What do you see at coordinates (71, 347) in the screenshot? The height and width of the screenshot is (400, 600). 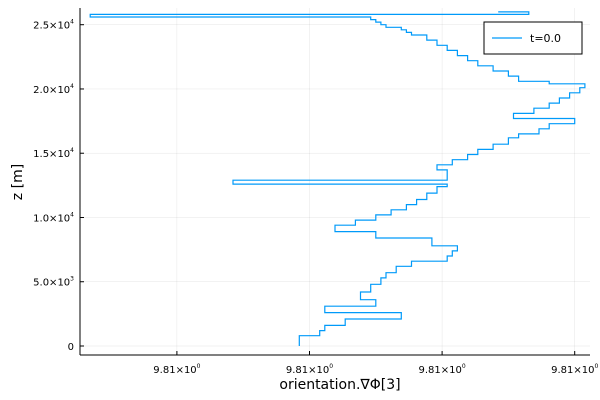 I see `y-tick-label: 0` at bounding box center [71, 347].